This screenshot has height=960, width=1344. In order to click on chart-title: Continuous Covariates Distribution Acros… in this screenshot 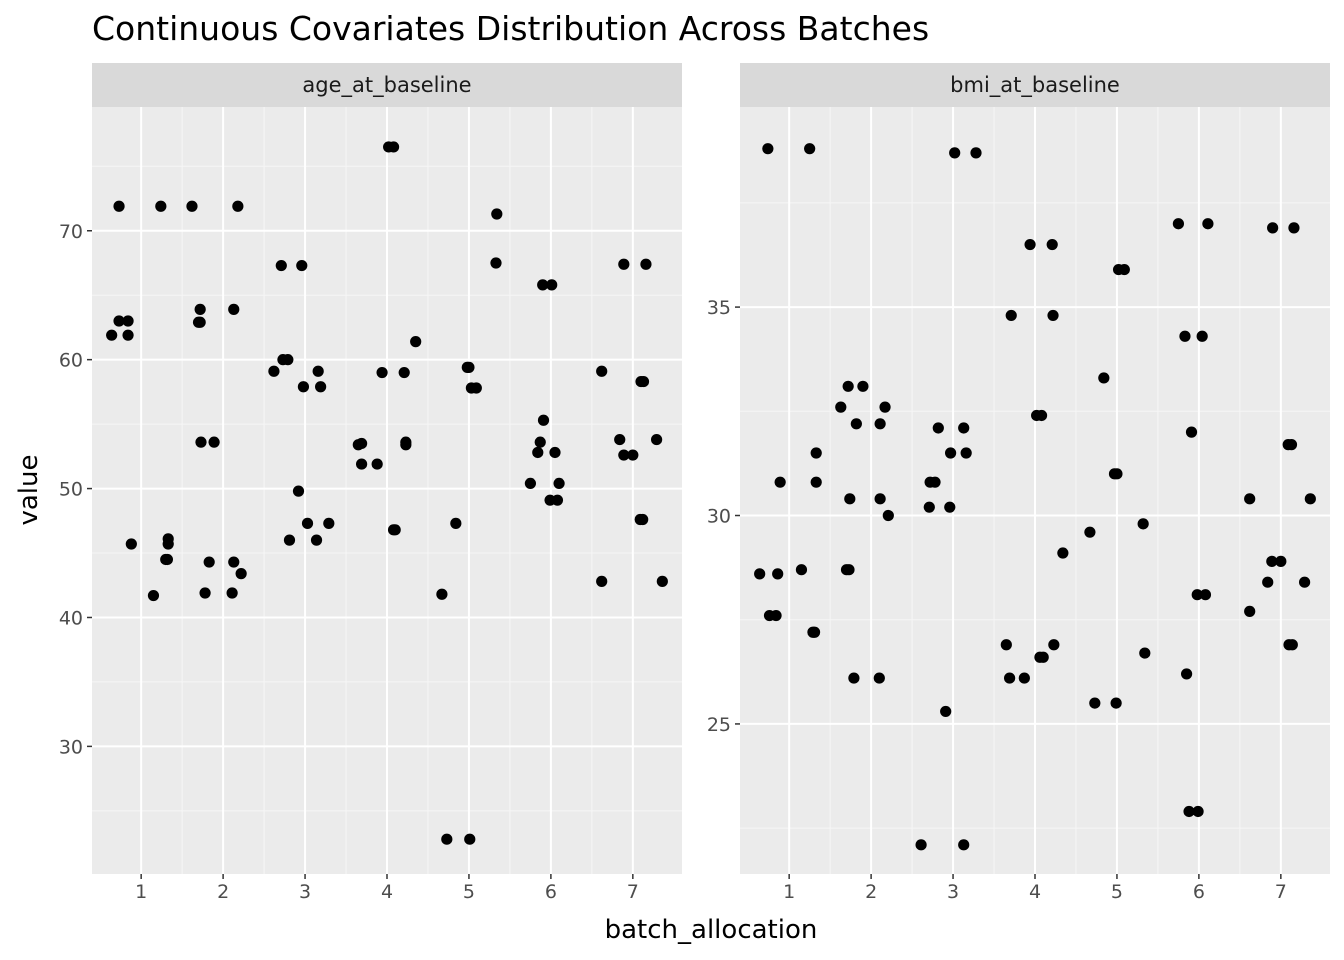, I will do `click(510, 28)`.